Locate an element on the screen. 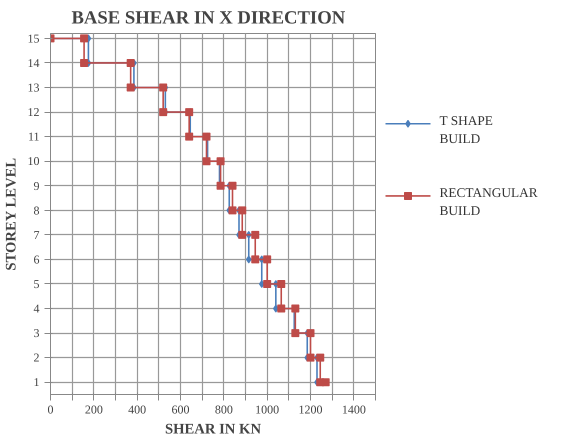 The width and height of the screenshot is (574, 446). legend-label: RECTANGULAR BUILD is located at coordinates (489, 201).